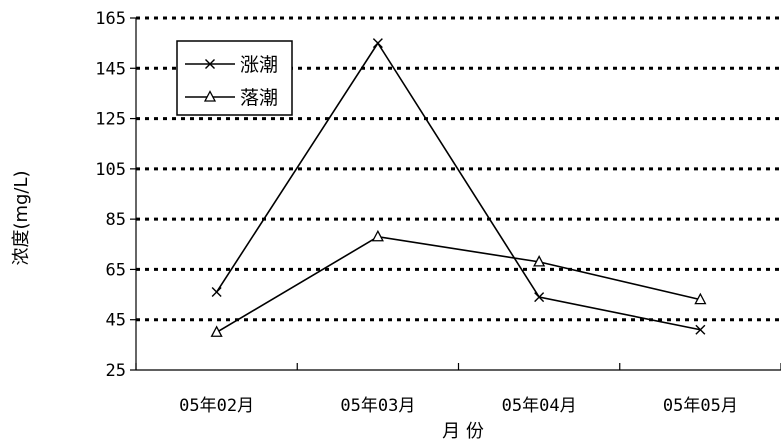  I want to click on legend-label-1: 落潮, so click(259, 98).